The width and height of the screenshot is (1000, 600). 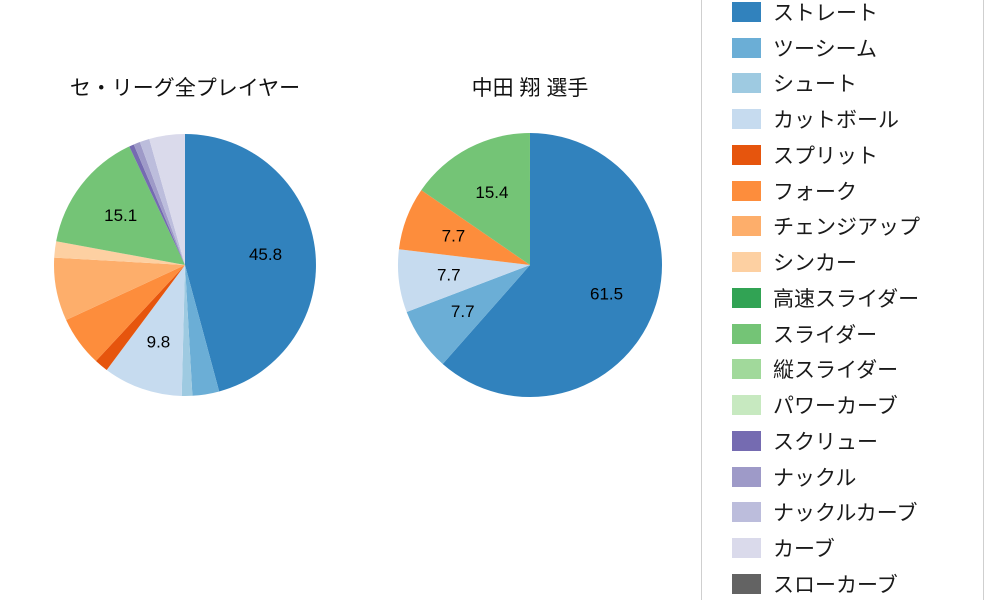 I want to click on legend-item-シュート: シュート, so click(x=857, y=84).